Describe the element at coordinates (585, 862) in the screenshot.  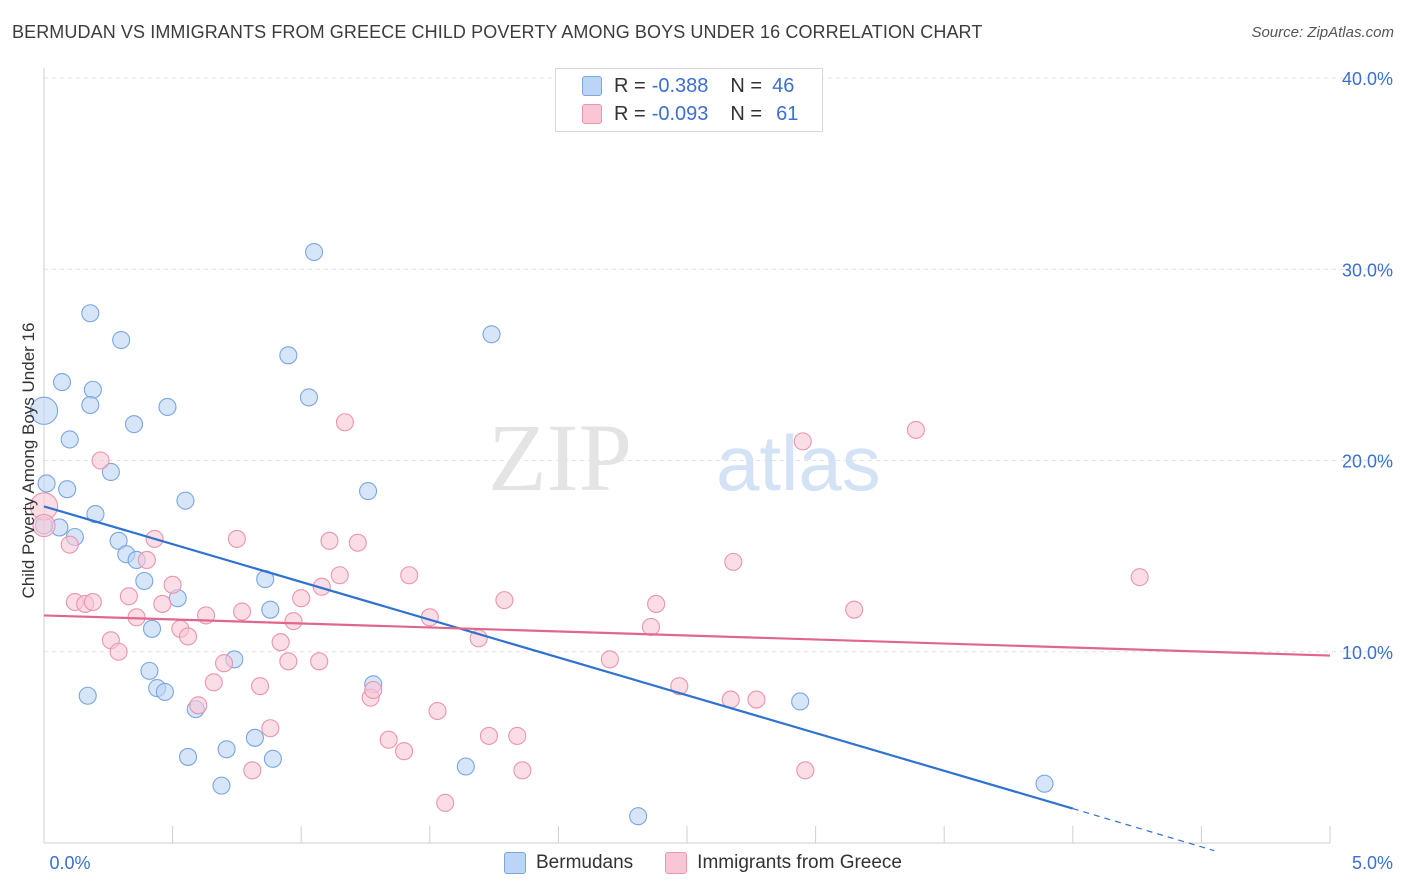
I see `legend-label-bermudans: Bermudans` at that location.